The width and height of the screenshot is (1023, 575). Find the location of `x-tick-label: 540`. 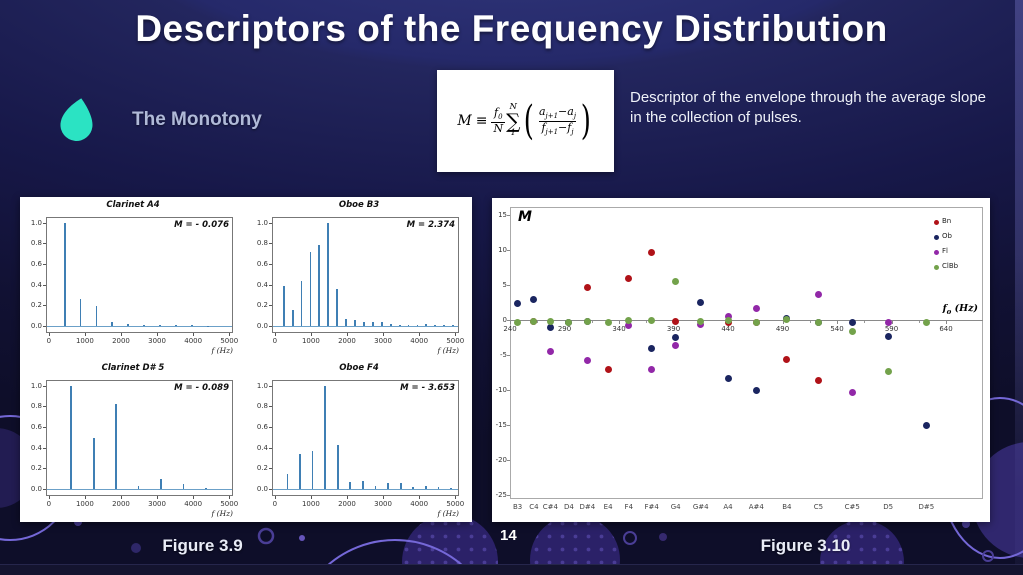

x-tick-label: 540 is located at coordinates (837, 329).